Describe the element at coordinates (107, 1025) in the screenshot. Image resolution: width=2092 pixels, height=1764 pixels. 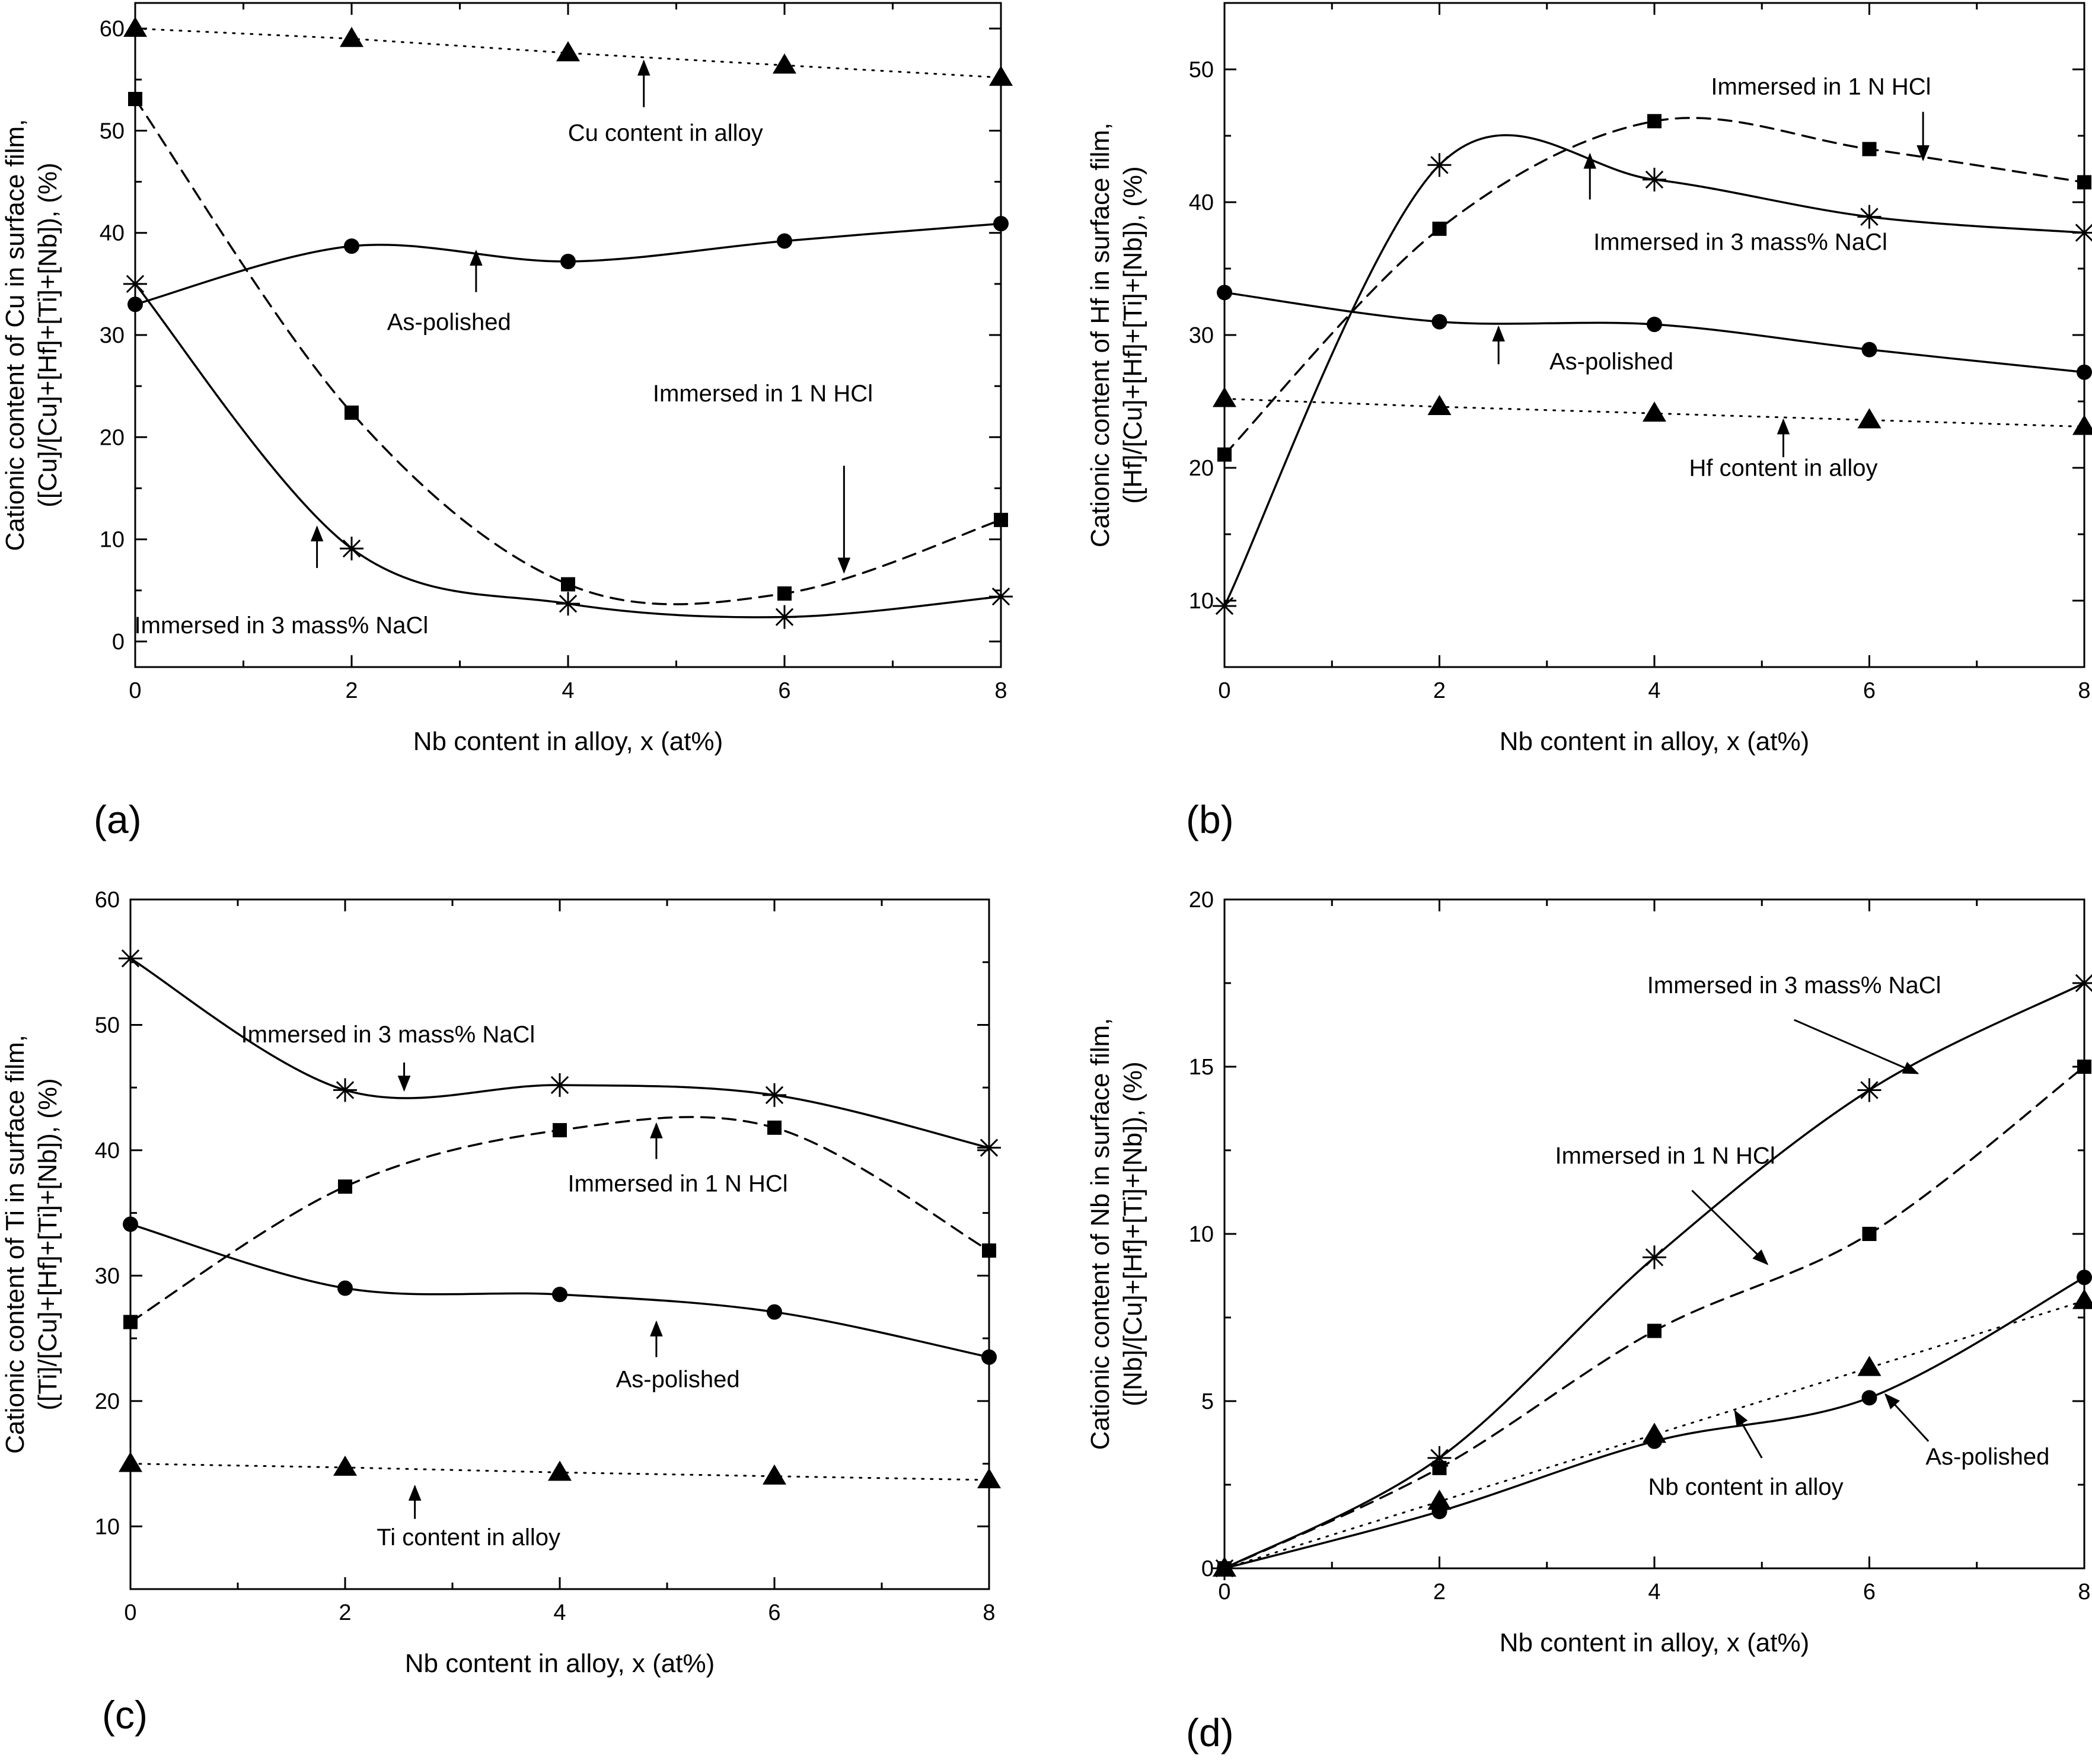
I see `y-tick-label: 50` at that location.